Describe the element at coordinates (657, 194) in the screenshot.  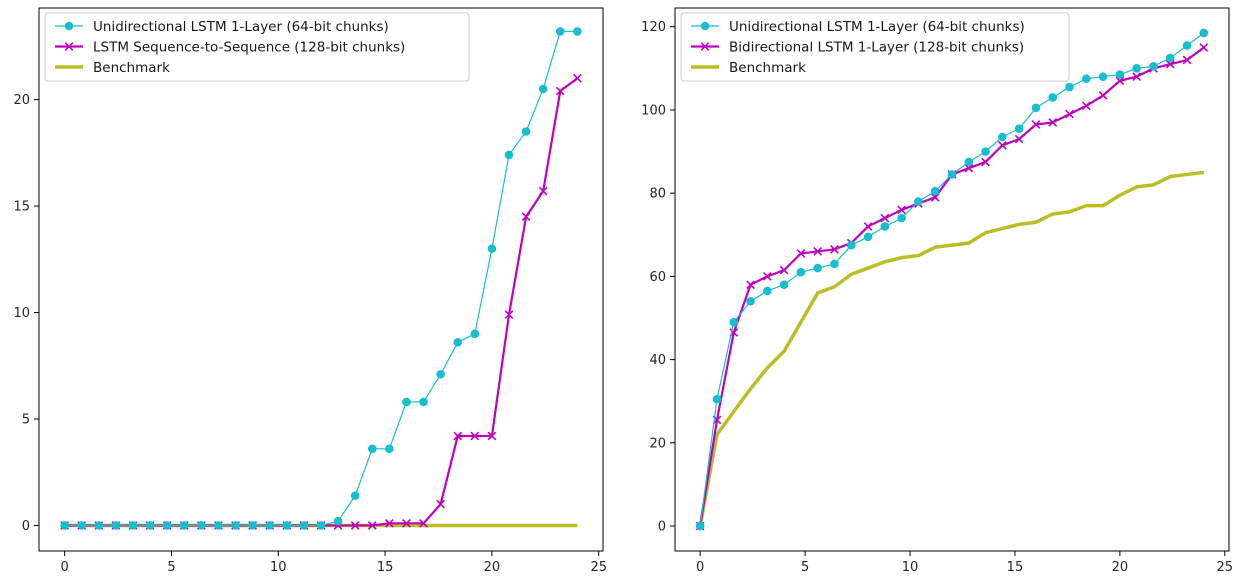
I see `y-tick-label: 80` at that location.